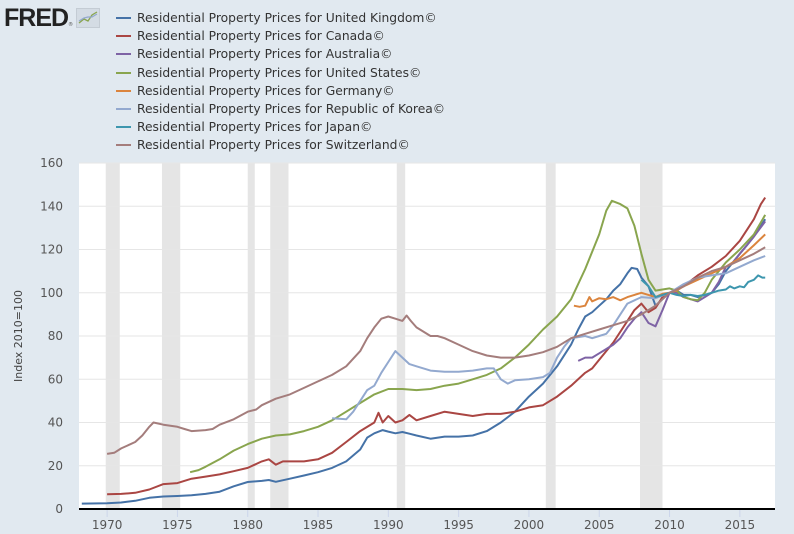  I want to click on x-tick-label: 2000, so click(529, 525).